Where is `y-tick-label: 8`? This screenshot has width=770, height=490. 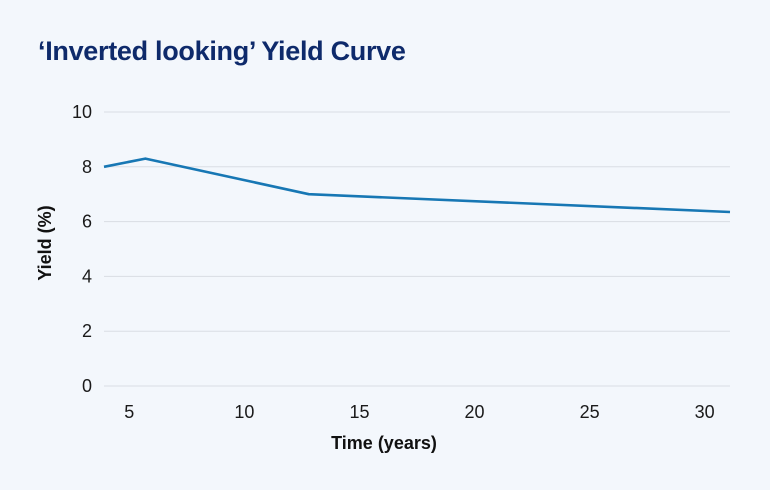 y-tick-label: 8 is located at coordinates (87, 167).